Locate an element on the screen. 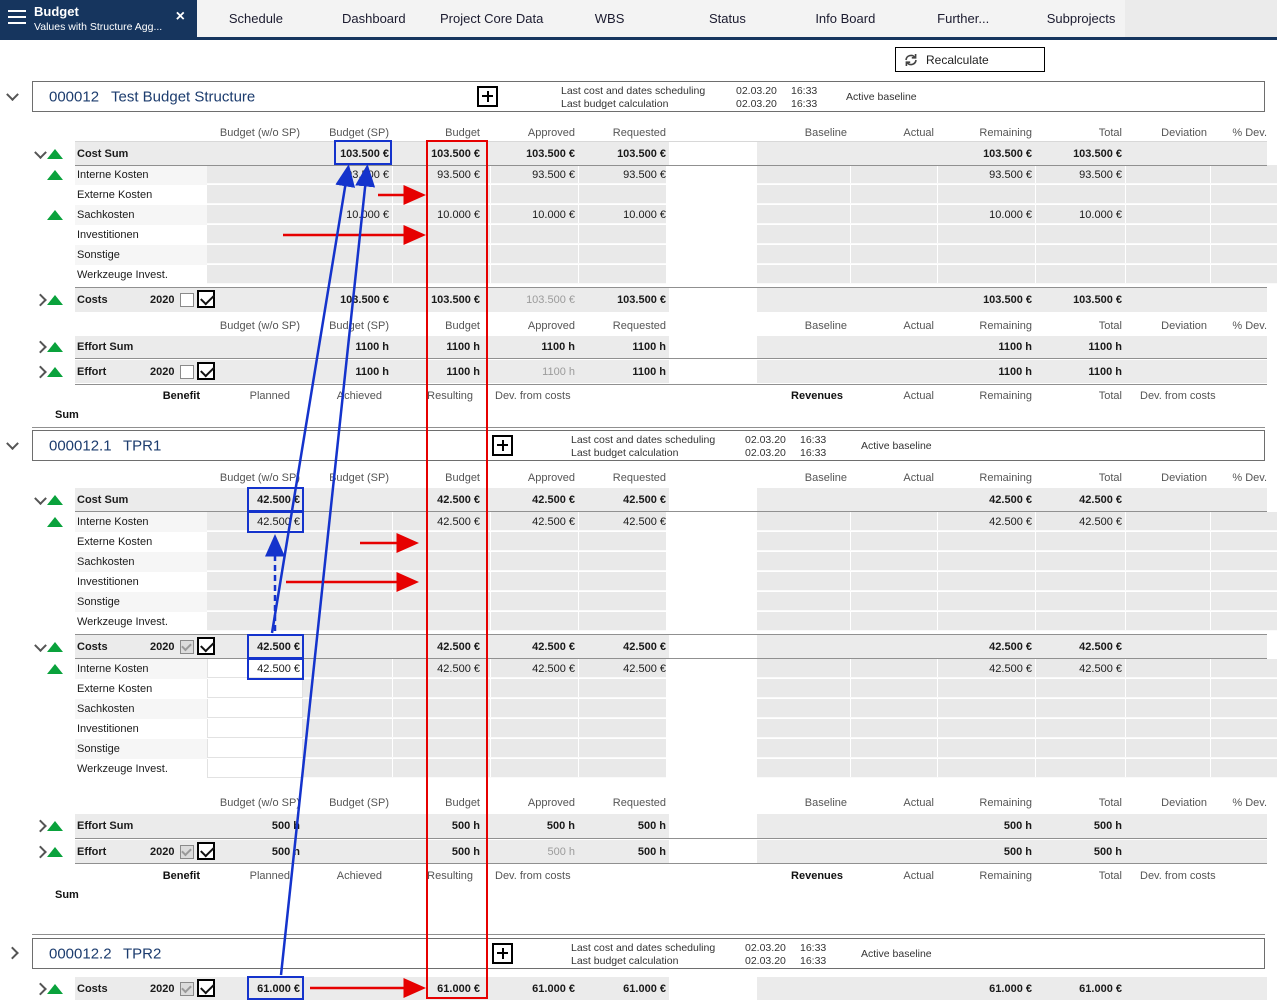 The width and height of the screenshot is (1277, 1001). tab-wbs: WBS is located at coordinates (609, 18).